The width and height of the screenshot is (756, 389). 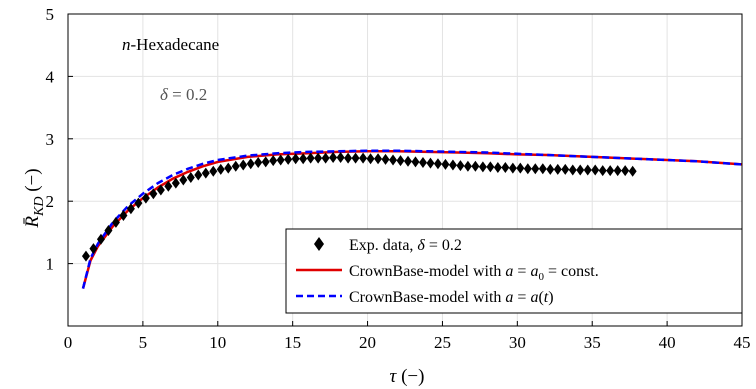 What do you see at coordinates (474, 273) in the screenshot?
I see `legend-text-const: CrownBase-model with a = a0 = const.` at bounding box center [474, 273].